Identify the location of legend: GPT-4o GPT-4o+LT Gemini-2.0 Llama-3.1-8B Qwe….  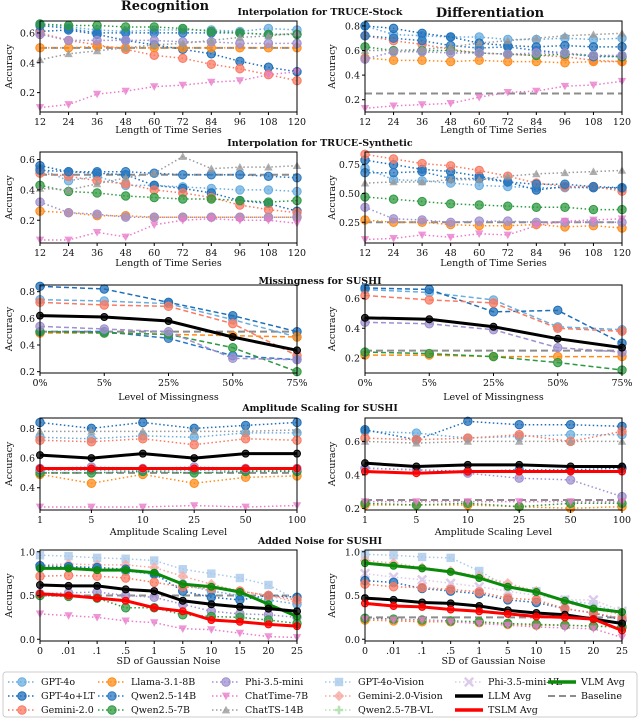
(320, 694).